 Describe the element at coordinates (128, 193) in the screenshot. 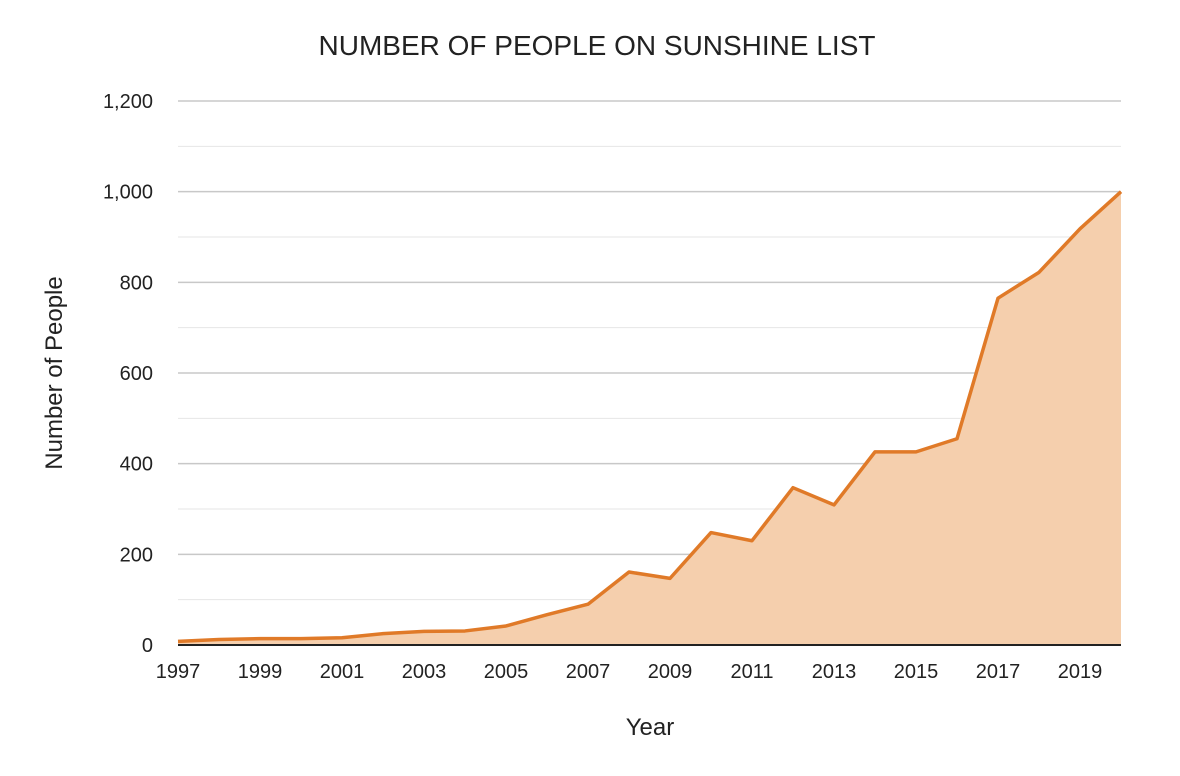

I see `y-tick-label: 1,000` at that location.